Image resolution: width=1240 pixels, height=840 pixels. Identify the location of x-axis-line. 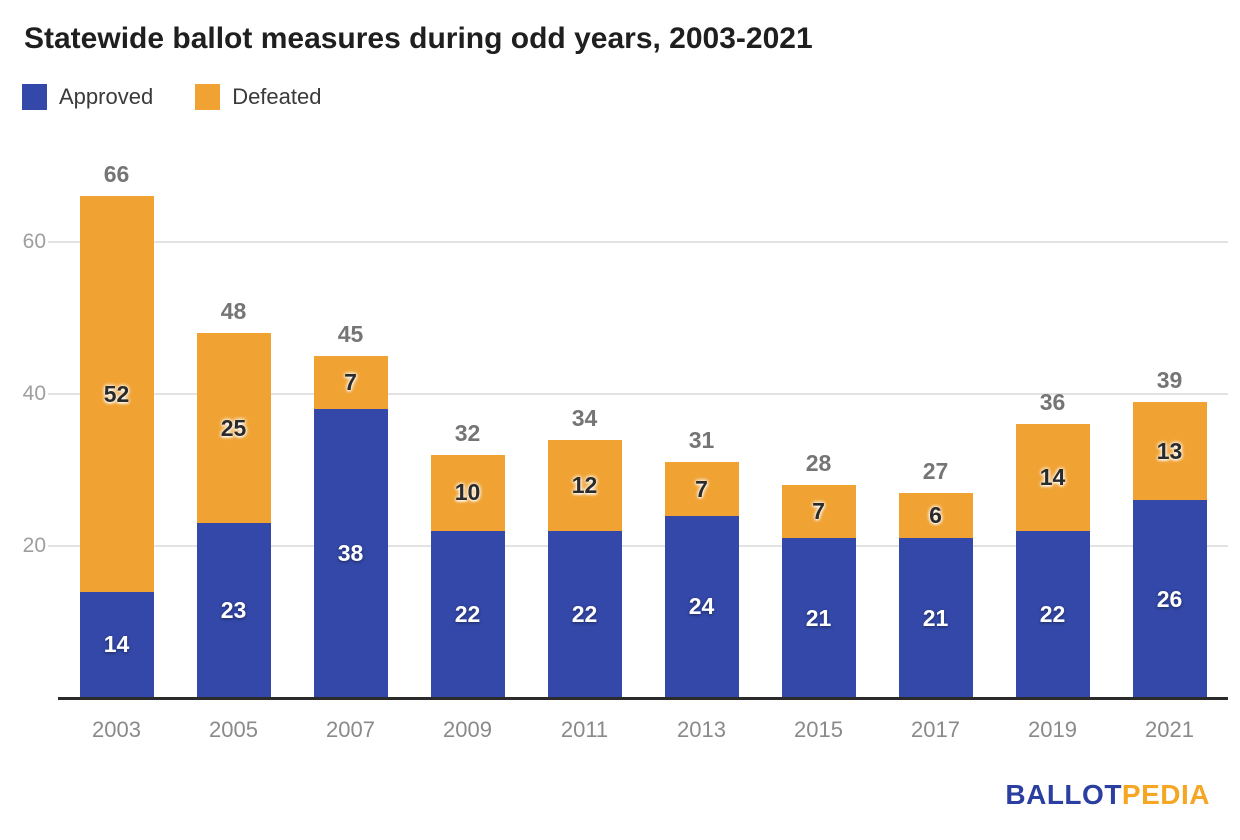
(643, 698).